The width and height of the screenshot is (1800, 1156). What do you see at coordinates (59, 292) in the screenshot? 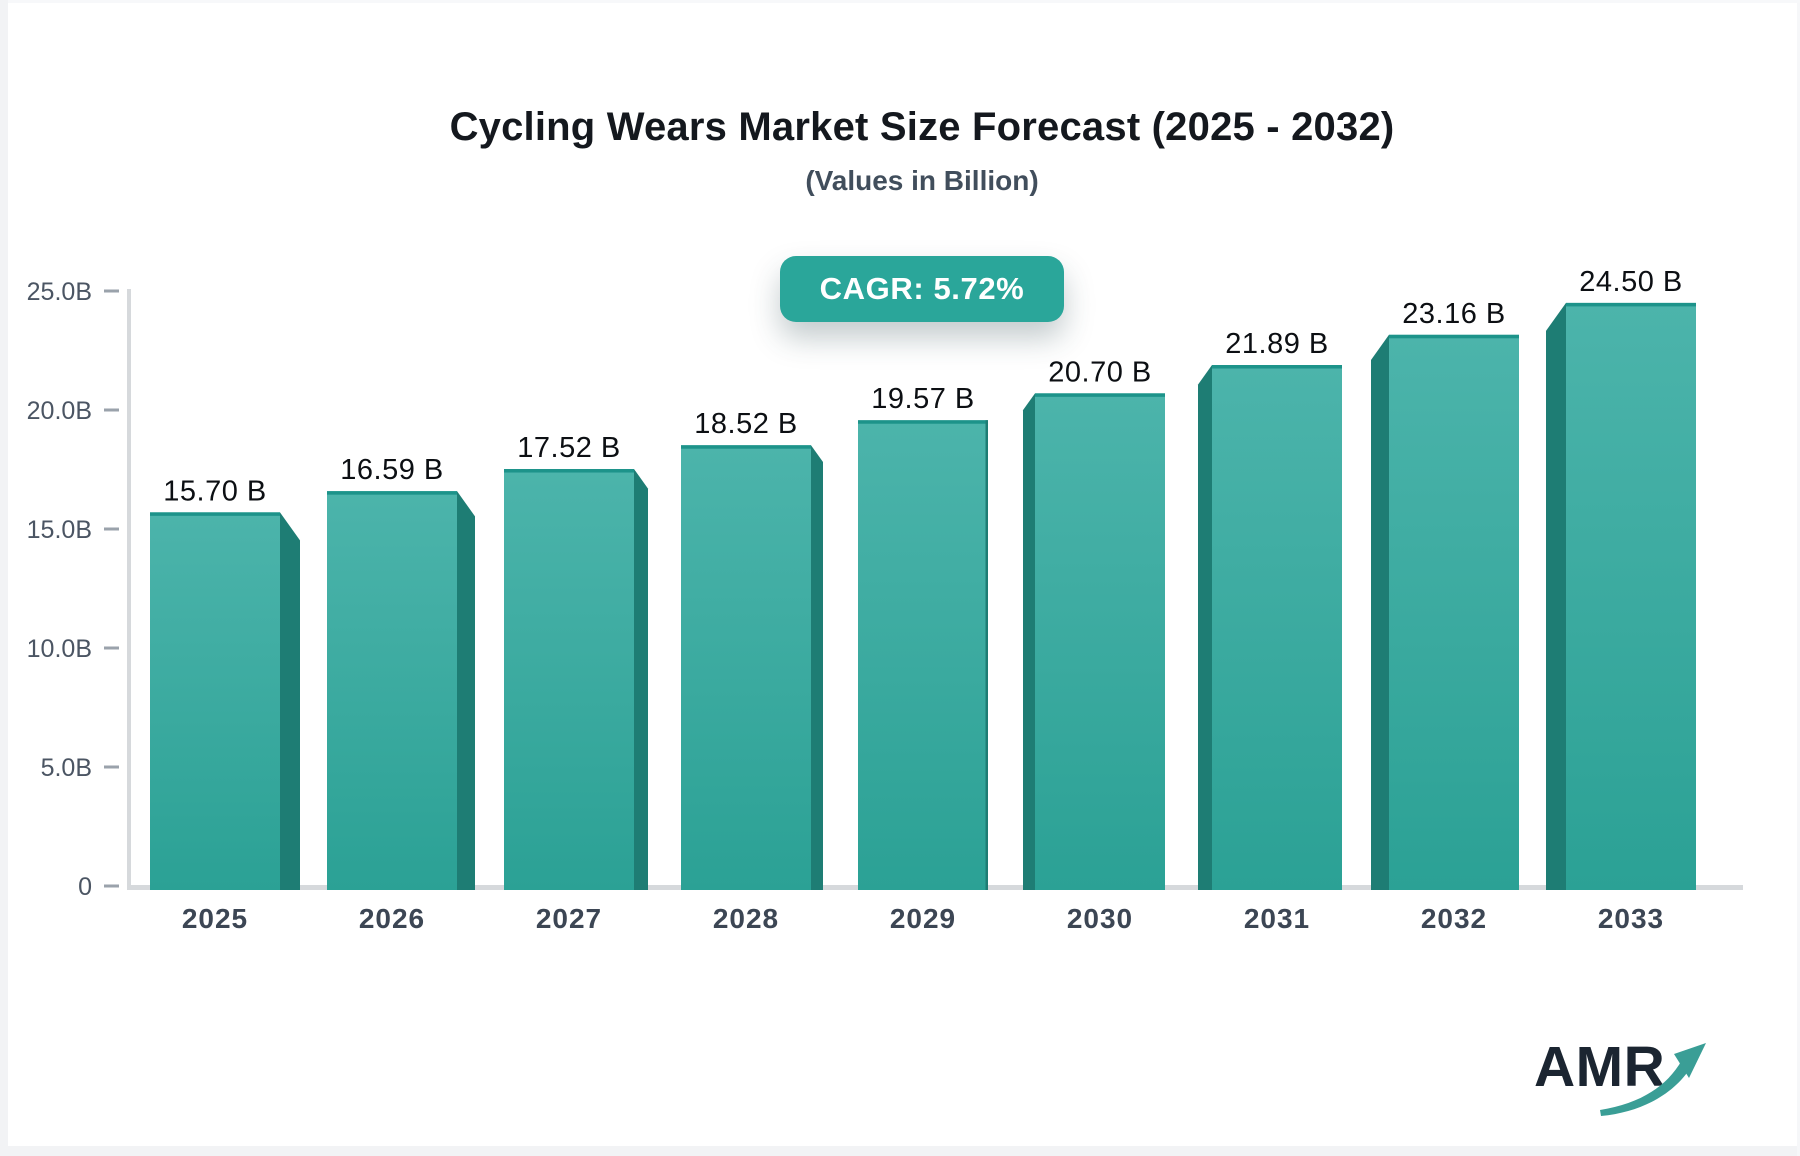
I see `y-tick-label: 25.0B` at bounding box center [59, 292].